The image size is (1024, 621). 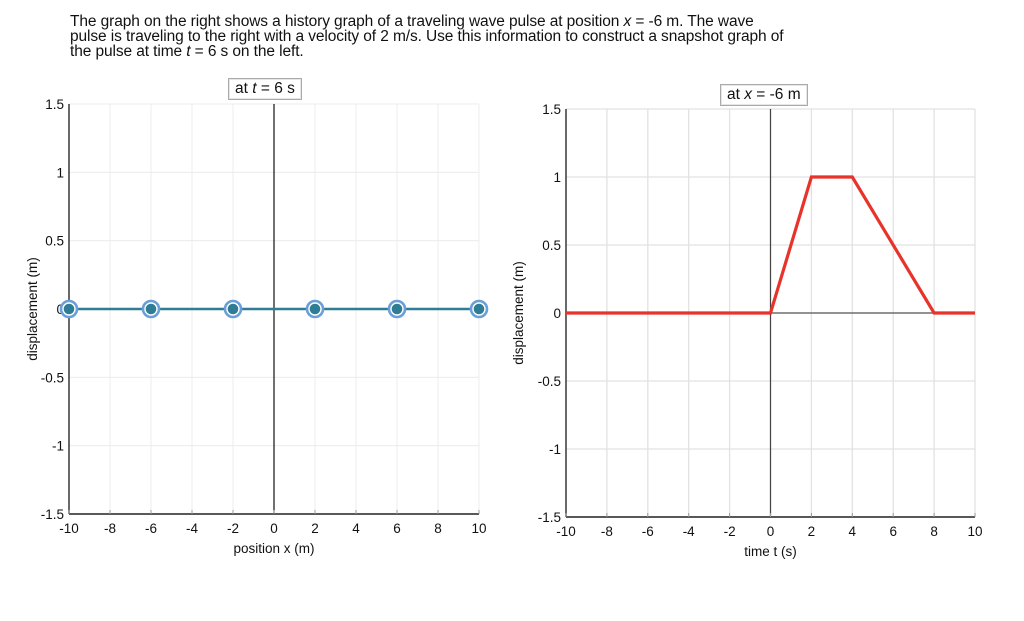 I want to click on y-tick-label: 0, so click(x=557, y=313).